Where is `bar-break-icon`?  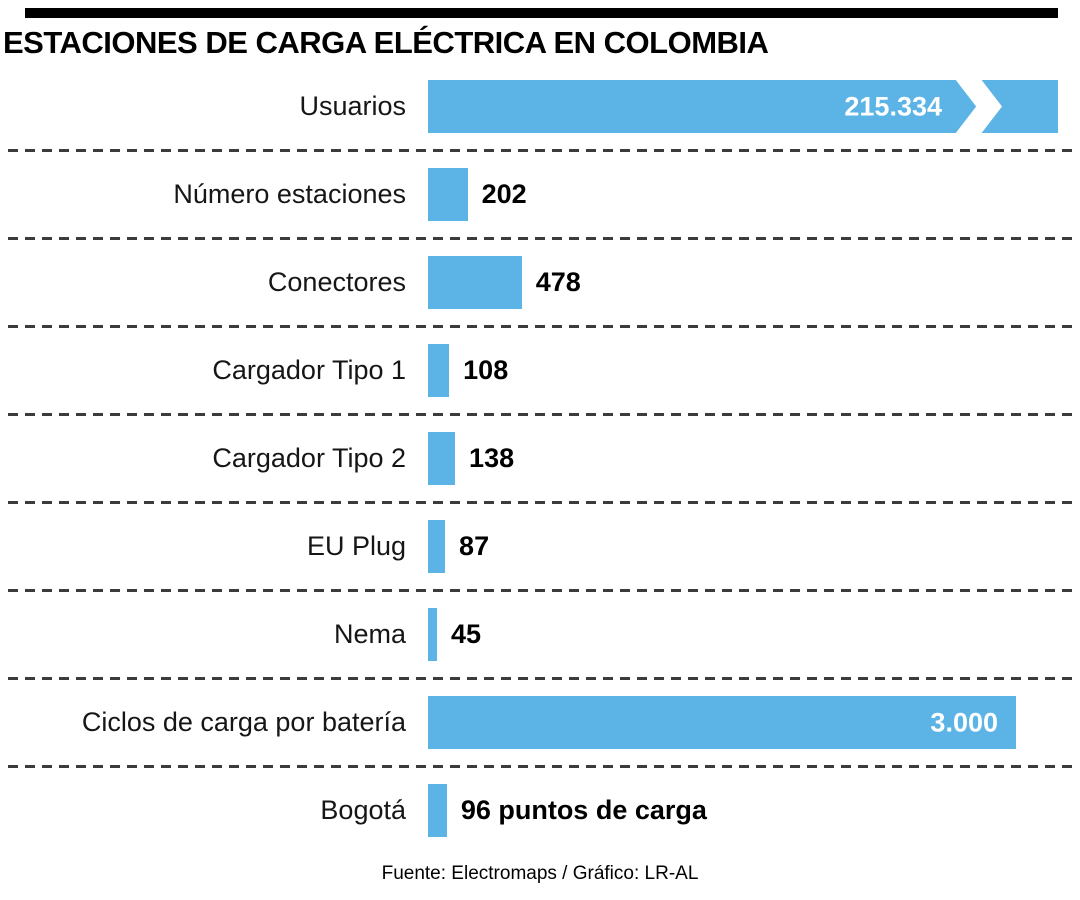
bar-break-icon is located at coordinates (978, 106).